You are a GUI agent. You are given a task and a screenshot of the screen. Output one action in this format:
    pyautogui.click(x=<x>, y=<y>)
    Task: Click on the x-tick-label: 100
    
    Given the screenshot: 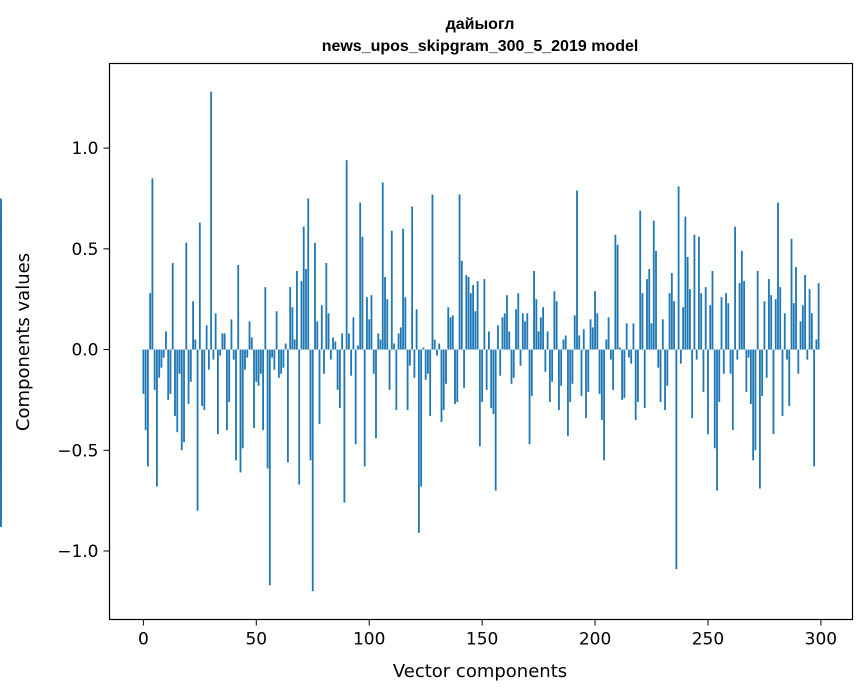 What is the action you would take?
    pyautogui.click(x=369, y=640)
    